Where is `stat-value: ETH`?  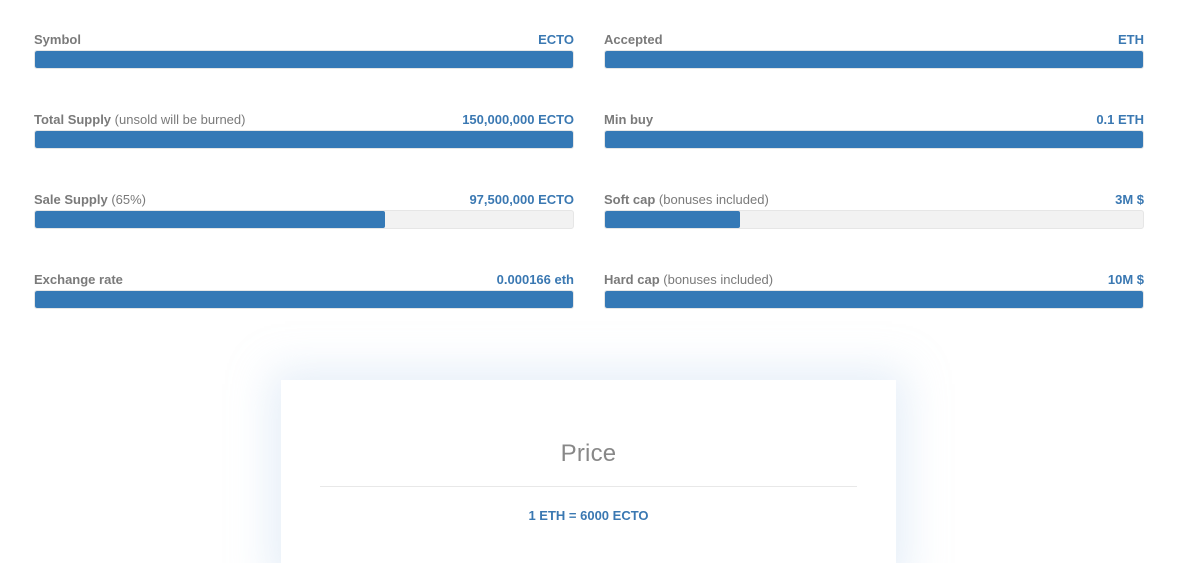
stat-value: ETH is located at coordinates (1131, 39).